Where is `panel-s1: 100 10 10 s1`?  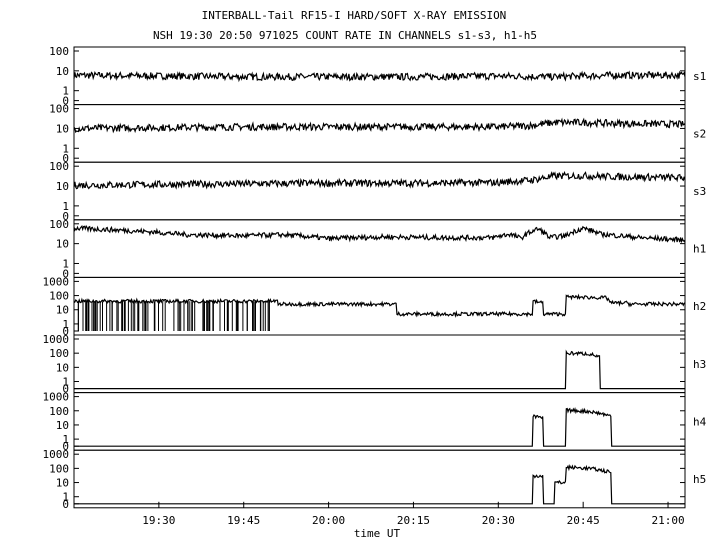 panel-s1: 100 10 10 s1 is located at coordinates (377, 76).